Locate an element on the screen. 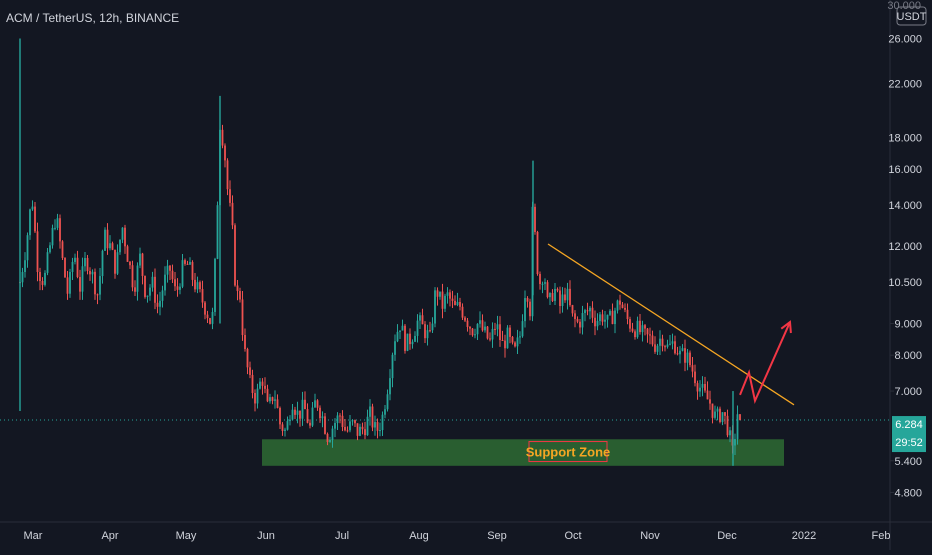 The image size is (932, 555). price-tick-label: 7.000 is located at coordinates (908, 392).